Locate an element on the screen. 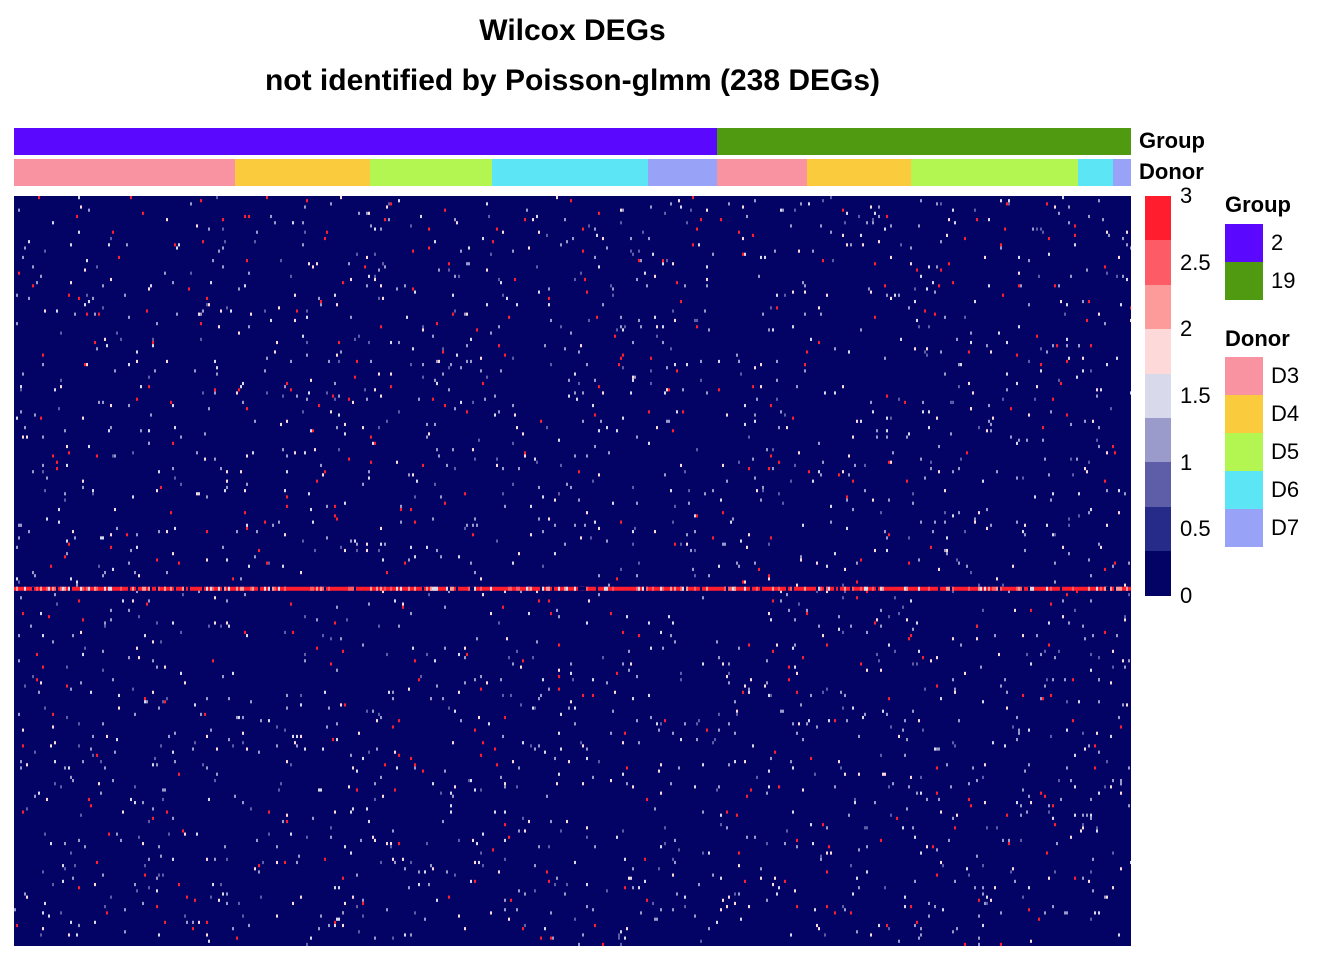 The height and width of the screenshot is (960, 1344). donor-legend-item: D5 is located at coordinates (1262, 452).